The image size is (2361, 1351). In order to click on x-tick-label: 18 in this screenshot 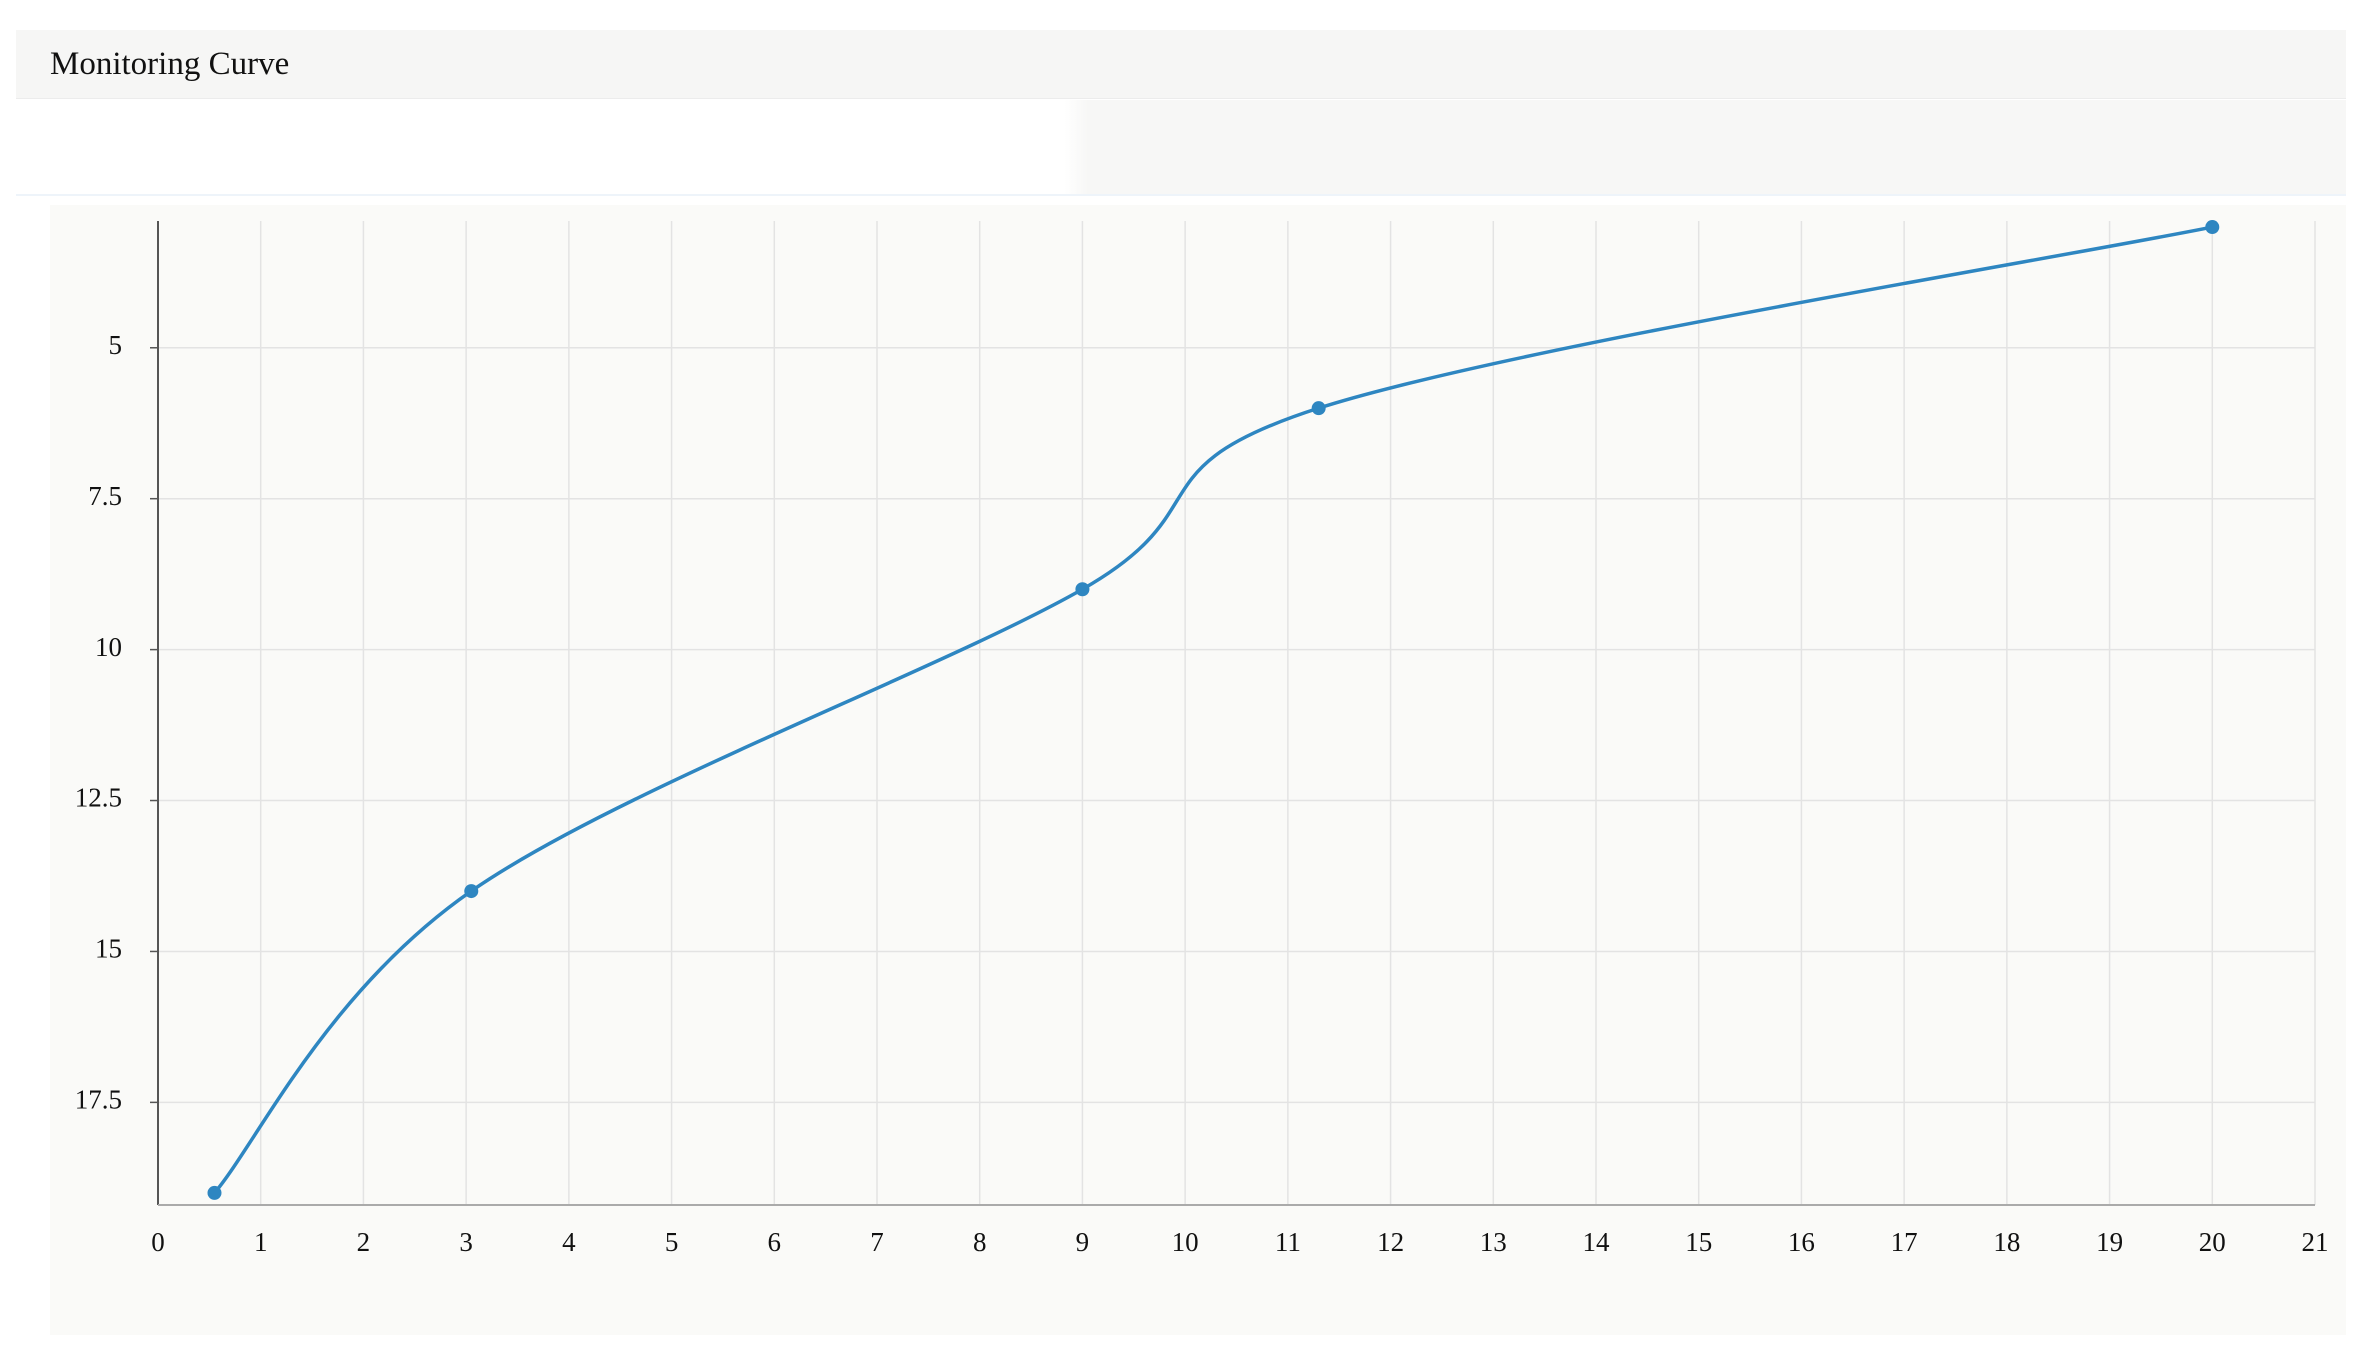, I will do `click(2006, 1242)`.